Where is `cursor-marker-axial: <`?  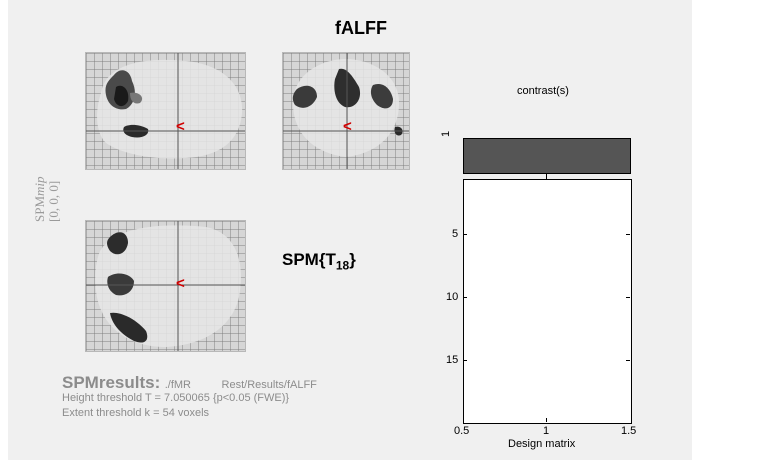 cursor-marker-axial: < is located at coordinates (180, 283).